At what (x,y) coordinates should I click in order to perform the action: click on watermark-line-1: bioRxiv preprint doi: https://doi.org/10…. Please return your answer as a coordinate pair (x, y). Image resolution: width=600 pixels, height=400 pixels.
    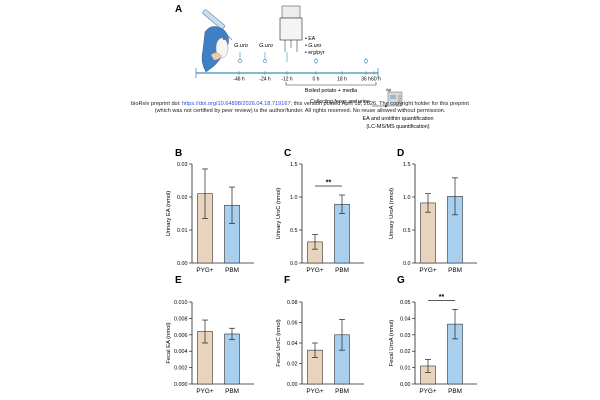
    Looking at the image, I should click on (300, 104).